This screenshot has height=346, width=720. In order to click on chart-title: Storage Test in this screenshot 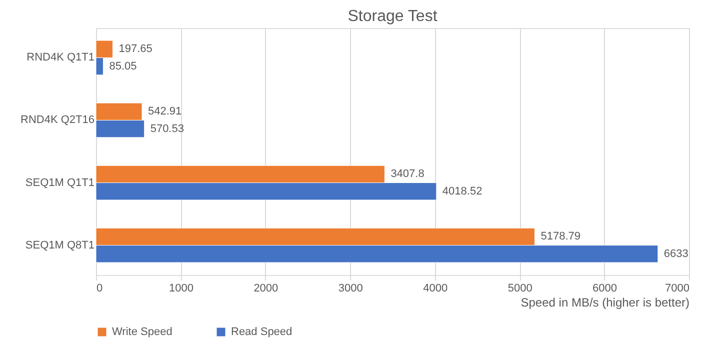, I will do `click(393, 16)`.